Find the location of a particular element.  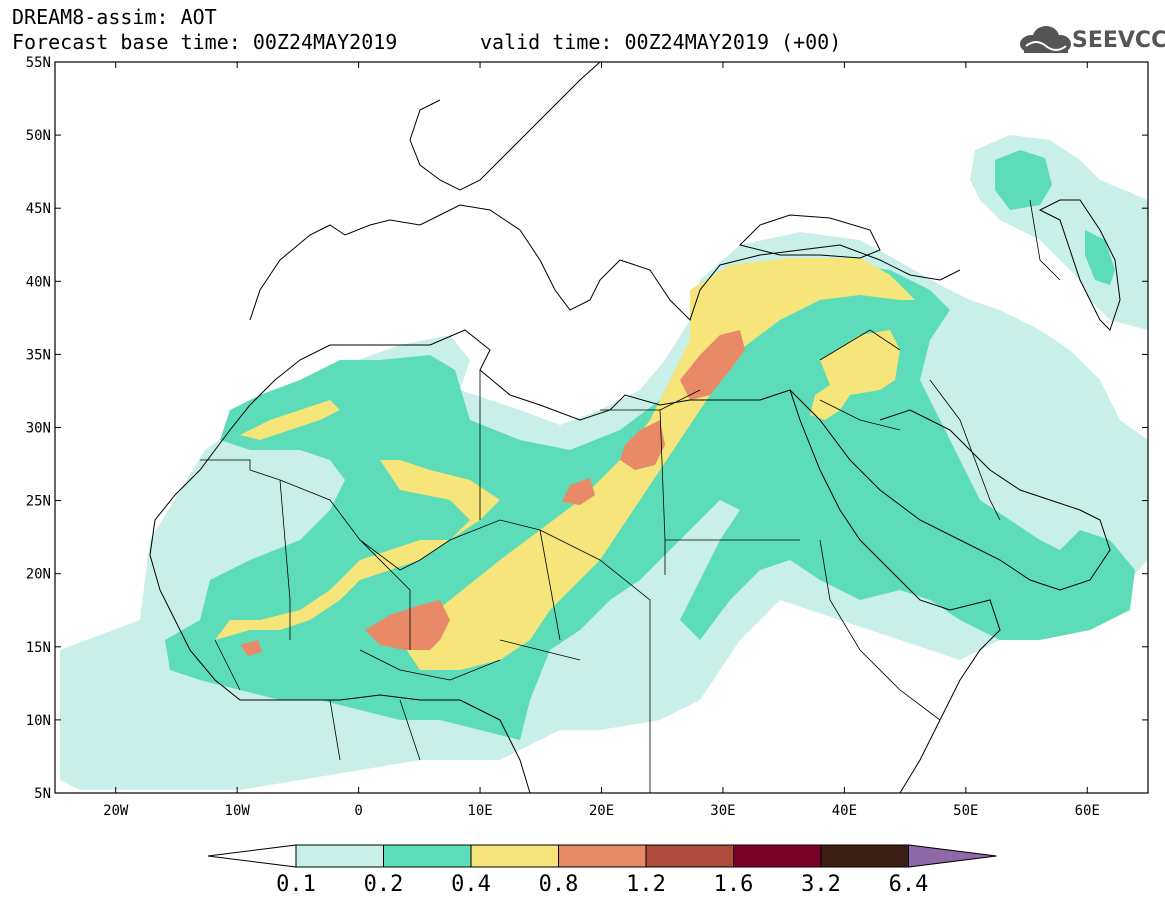

aot-band-0.4-ws is located at coordinates (290, 420).